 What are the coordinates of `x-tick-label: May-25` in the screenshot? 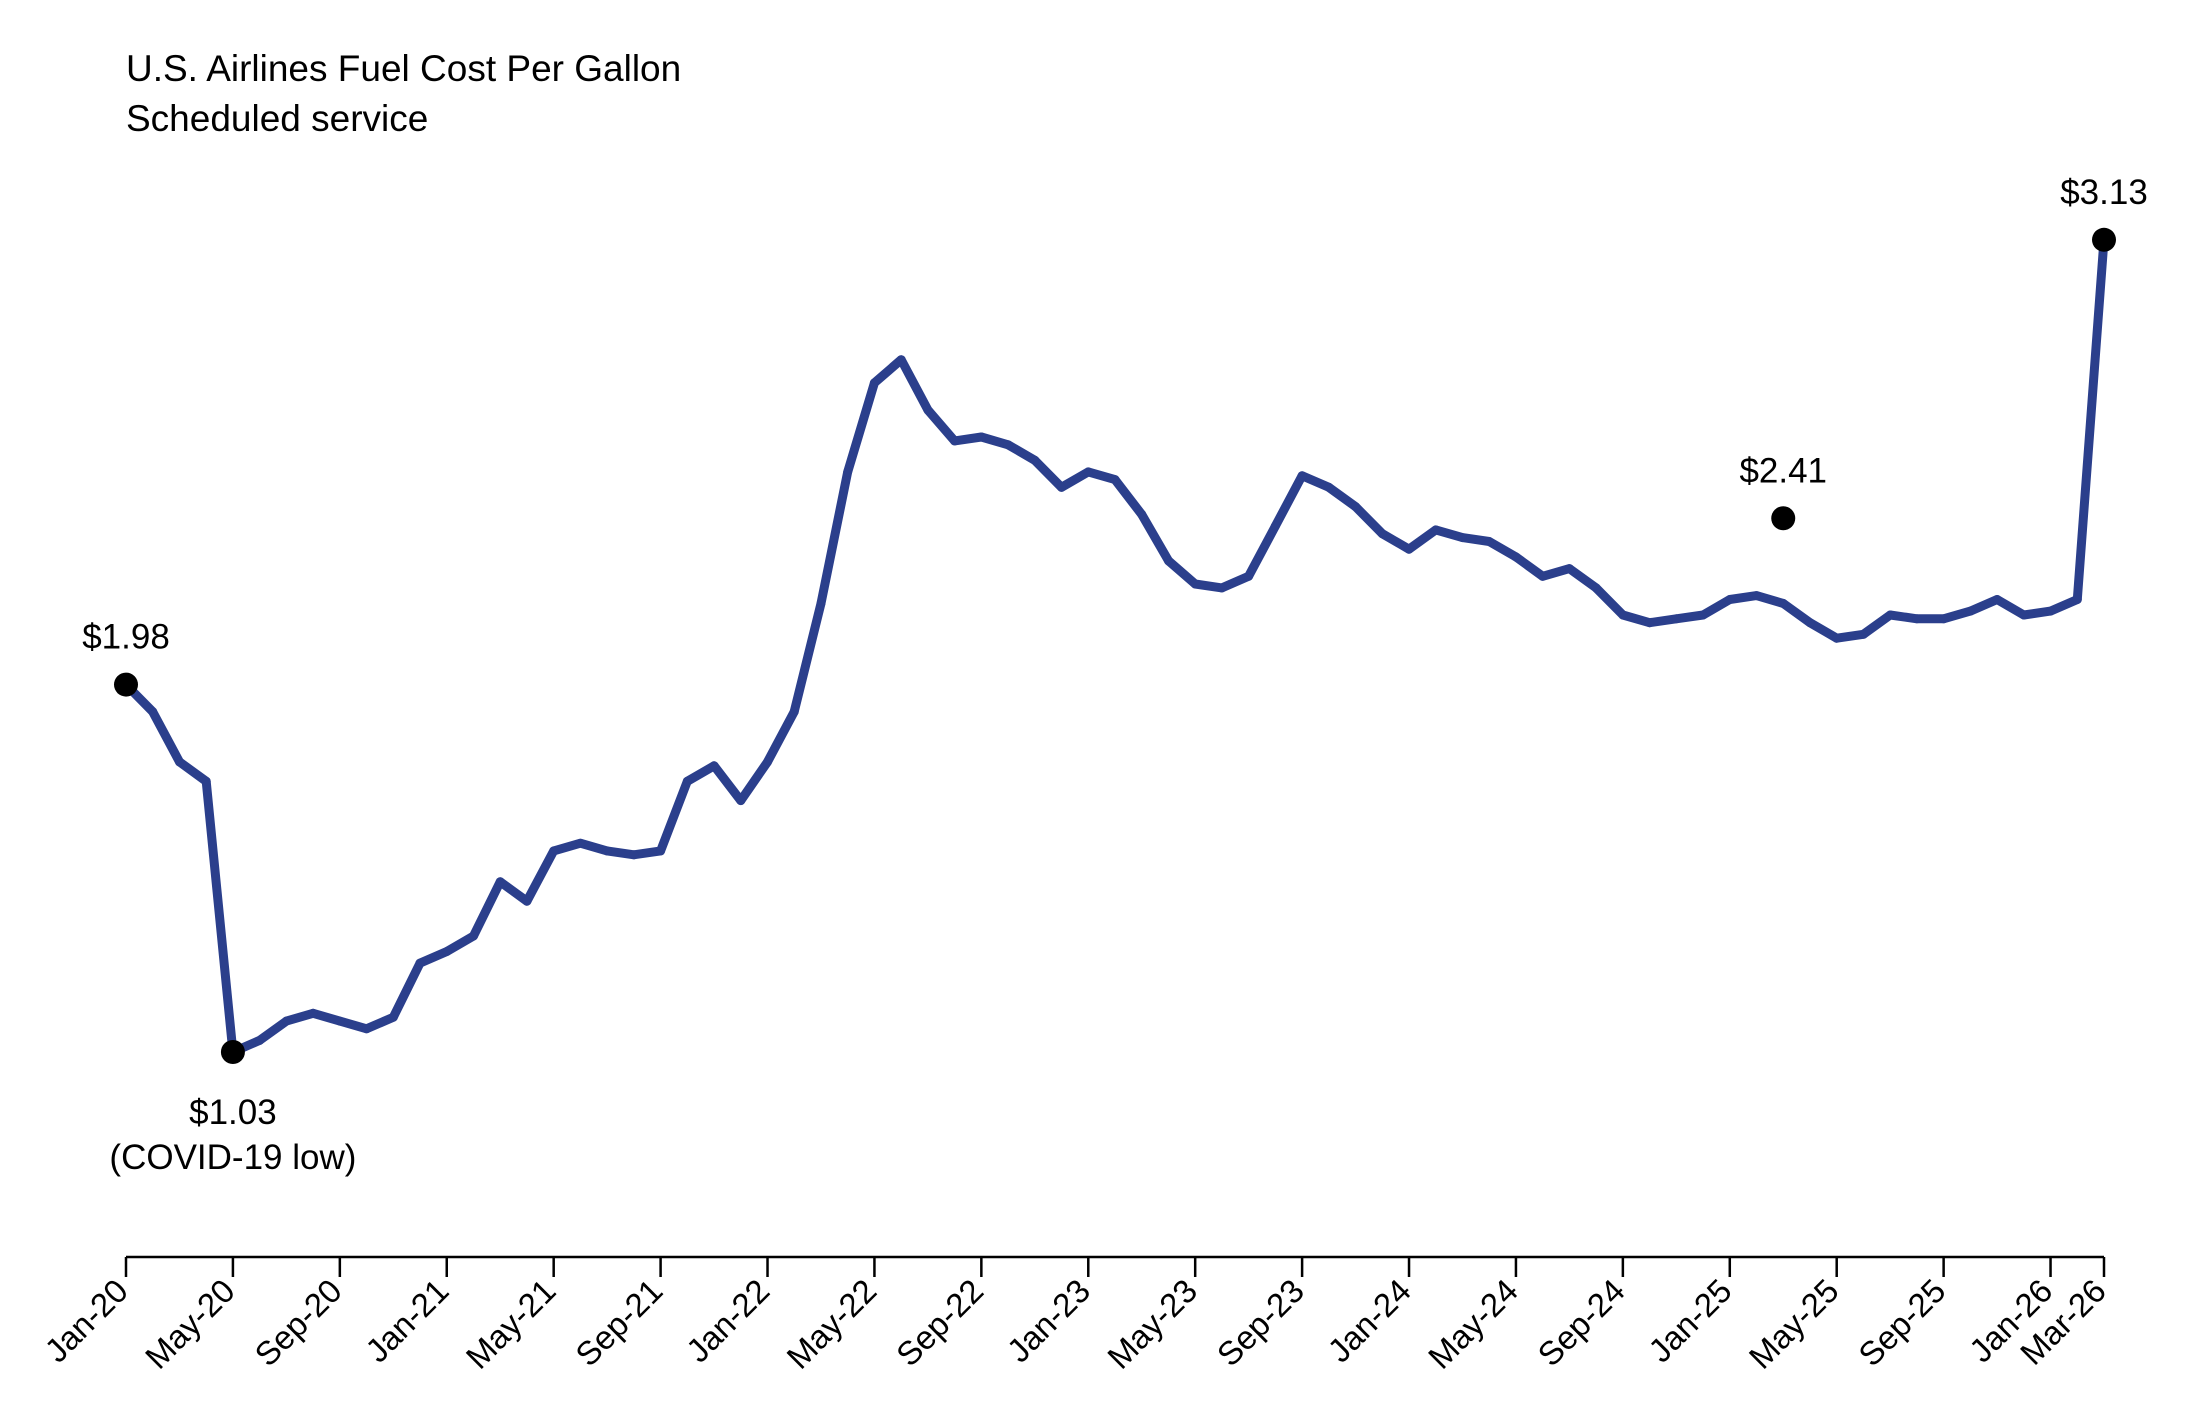 It's located at (1794, 1324).